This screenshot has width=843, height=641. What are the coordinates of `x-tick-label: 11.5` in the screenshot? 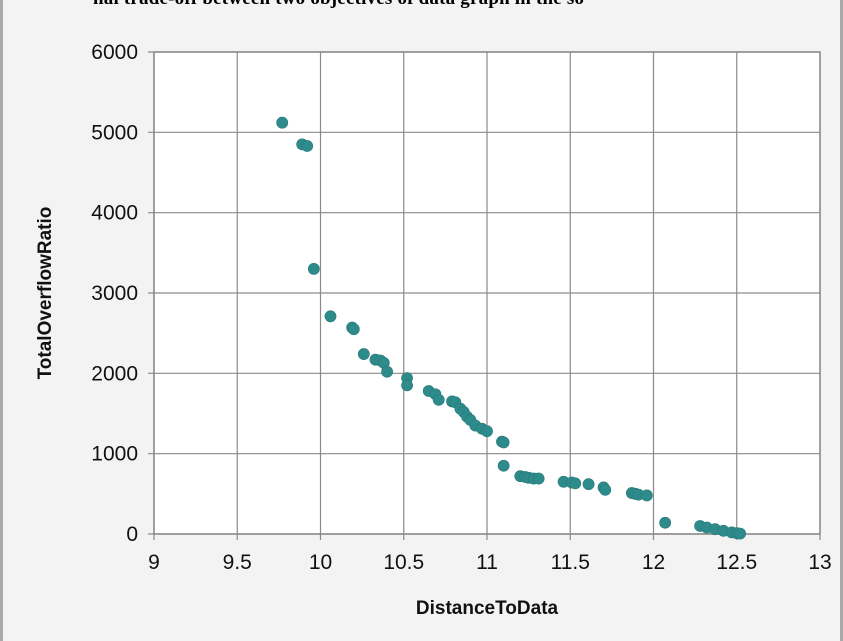 It's located at (570, 562).